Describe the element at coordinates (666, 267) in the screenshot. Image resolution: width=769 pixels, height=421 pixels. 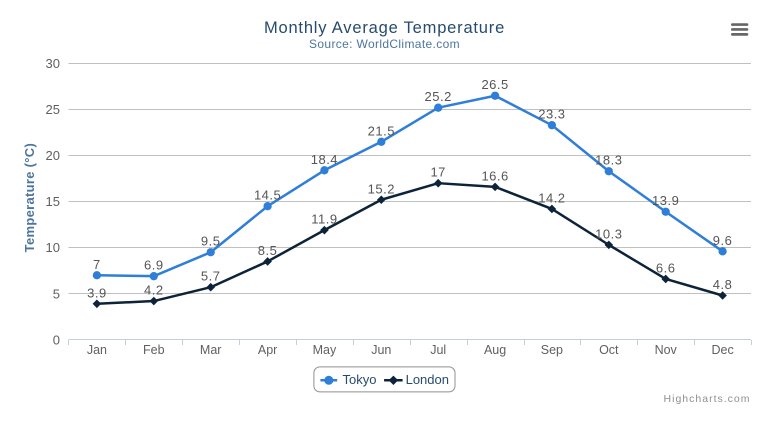
I see `svg-text: 6.6` at that location.